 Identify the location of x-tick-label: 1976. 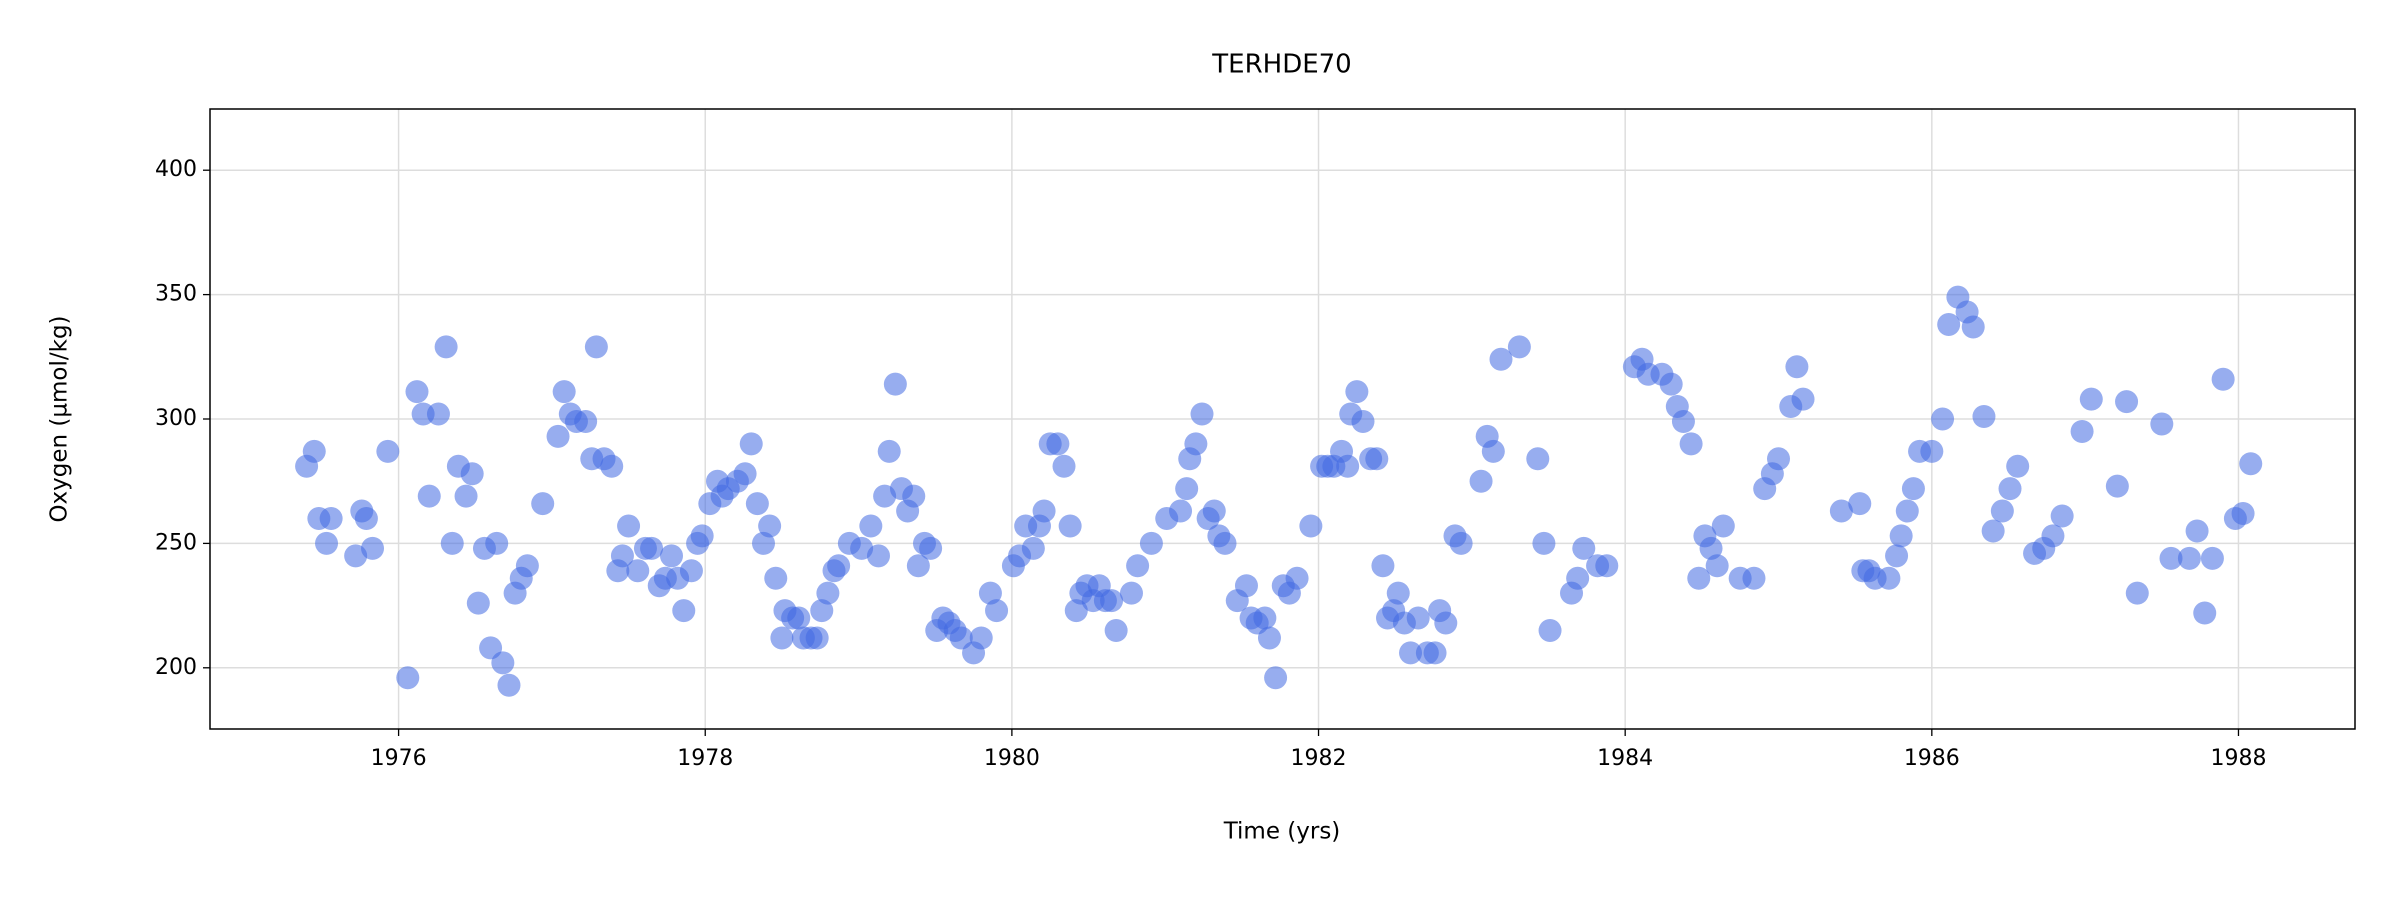
(399, 758).